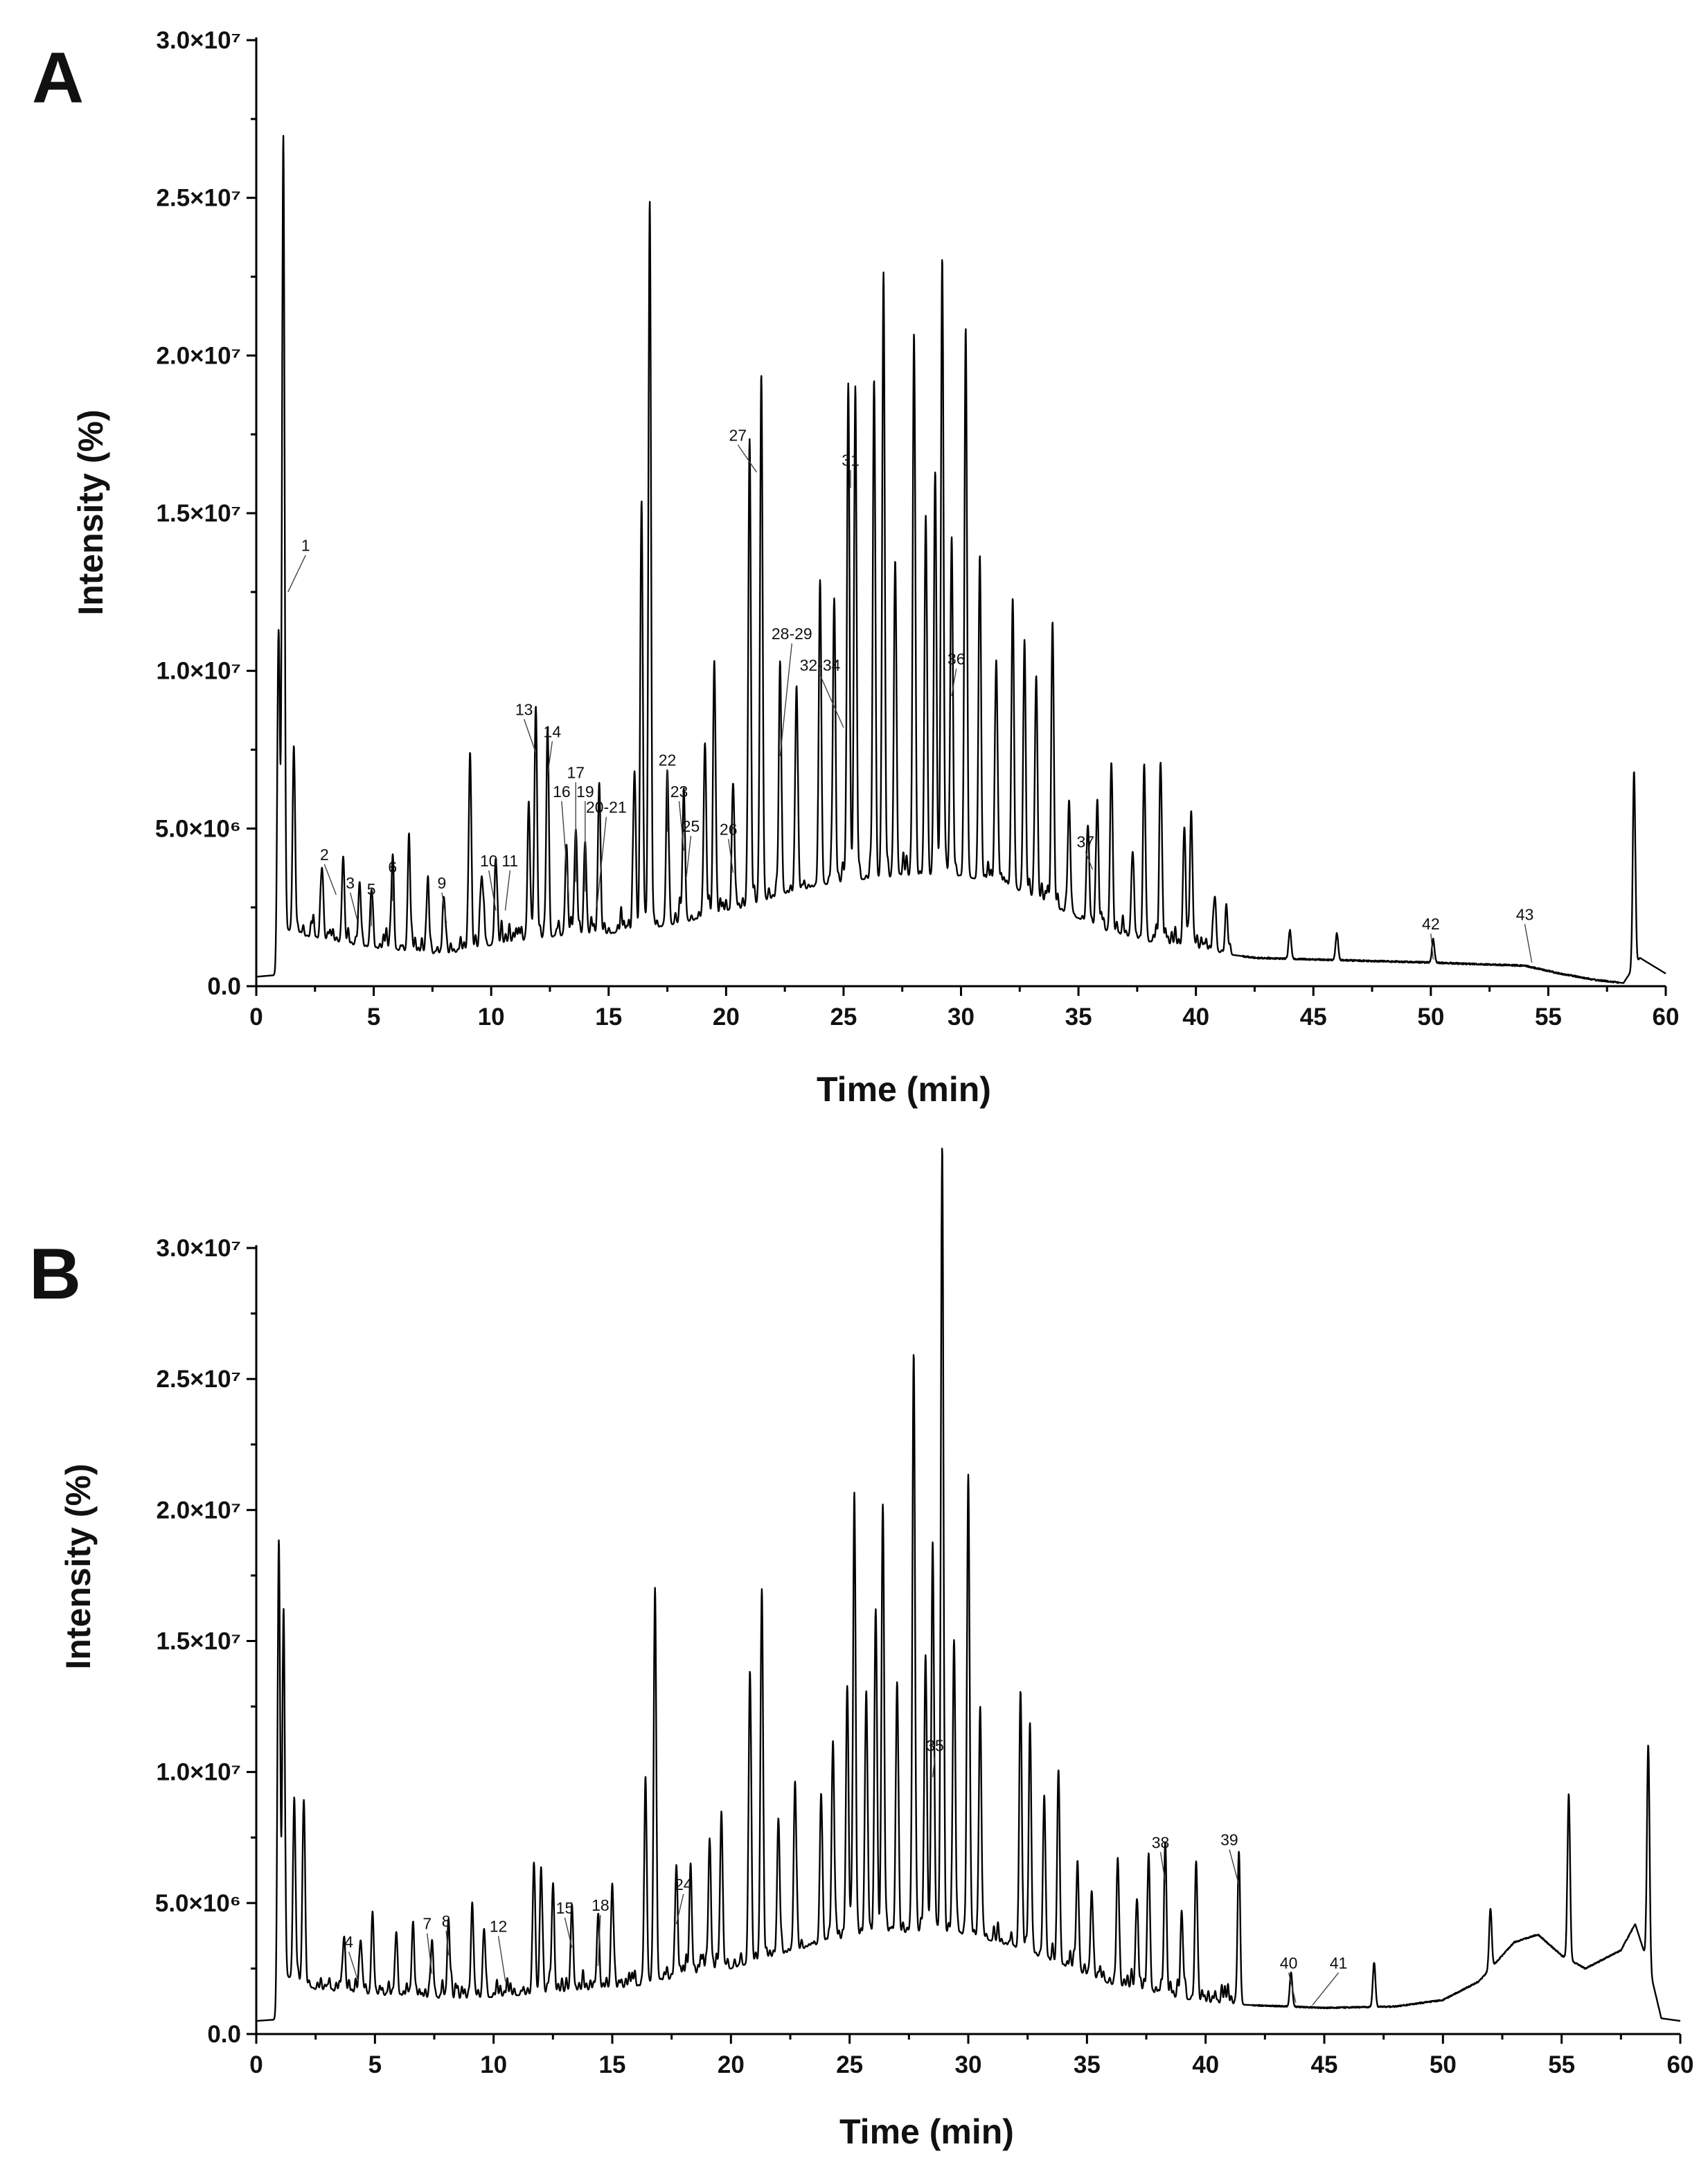  What do you see at coordinates (491, 1018) in the screenshot?
I see `x-tick-label-a: 10` at bounding box center [491, 1018].